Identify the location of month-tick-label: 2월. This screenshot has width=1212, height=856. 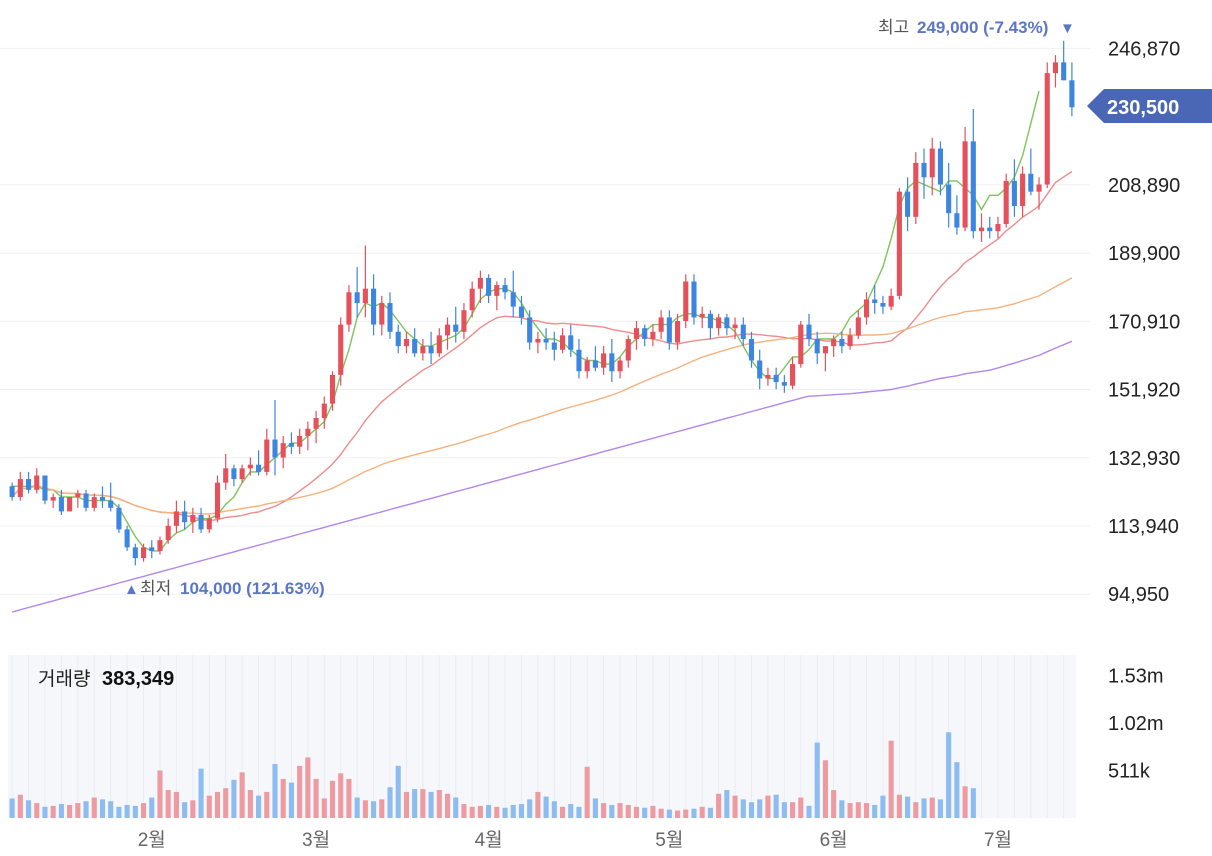
(152, 840).